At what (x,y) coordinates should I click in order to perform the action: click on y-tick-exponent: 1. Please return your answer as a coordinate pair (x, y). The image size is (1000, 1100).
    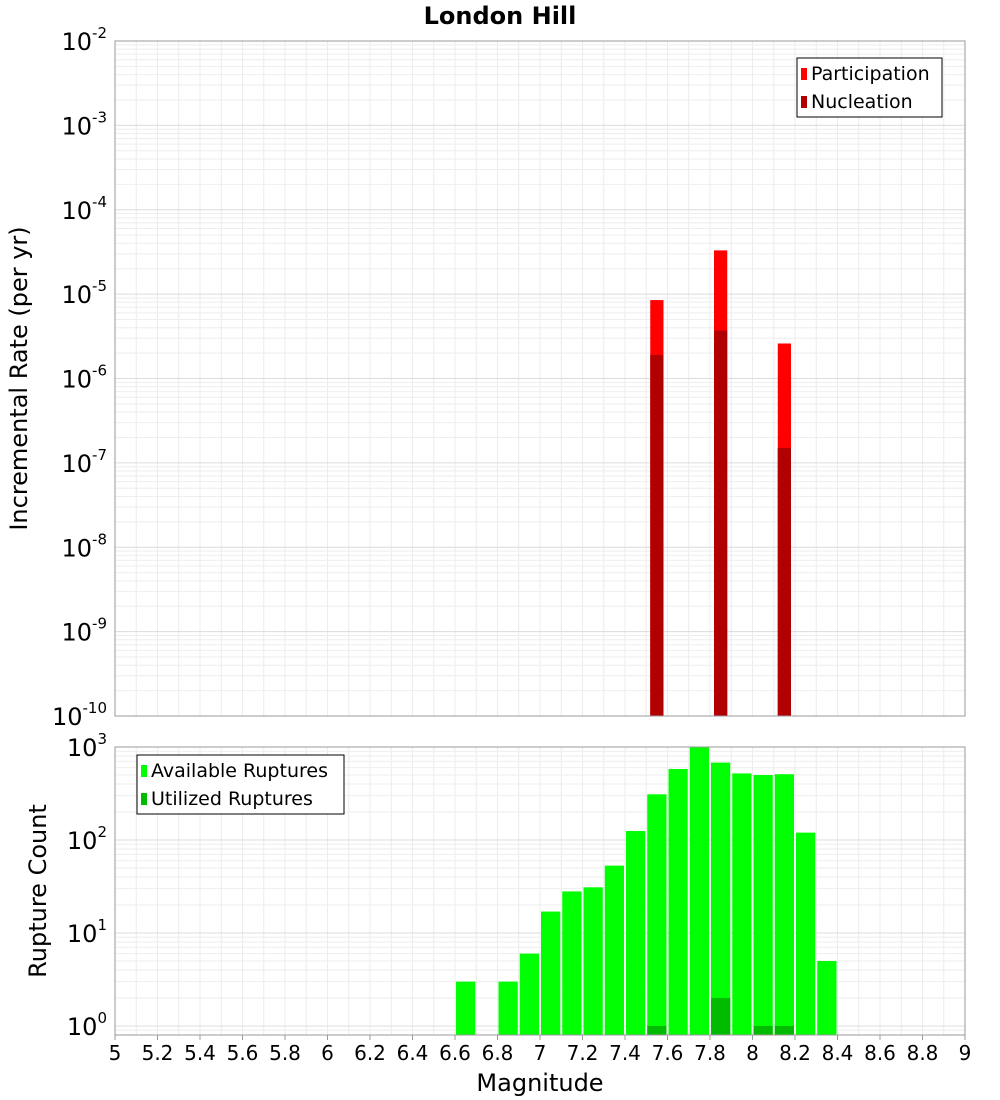
    Looking at the image, I should click on (102, 925).